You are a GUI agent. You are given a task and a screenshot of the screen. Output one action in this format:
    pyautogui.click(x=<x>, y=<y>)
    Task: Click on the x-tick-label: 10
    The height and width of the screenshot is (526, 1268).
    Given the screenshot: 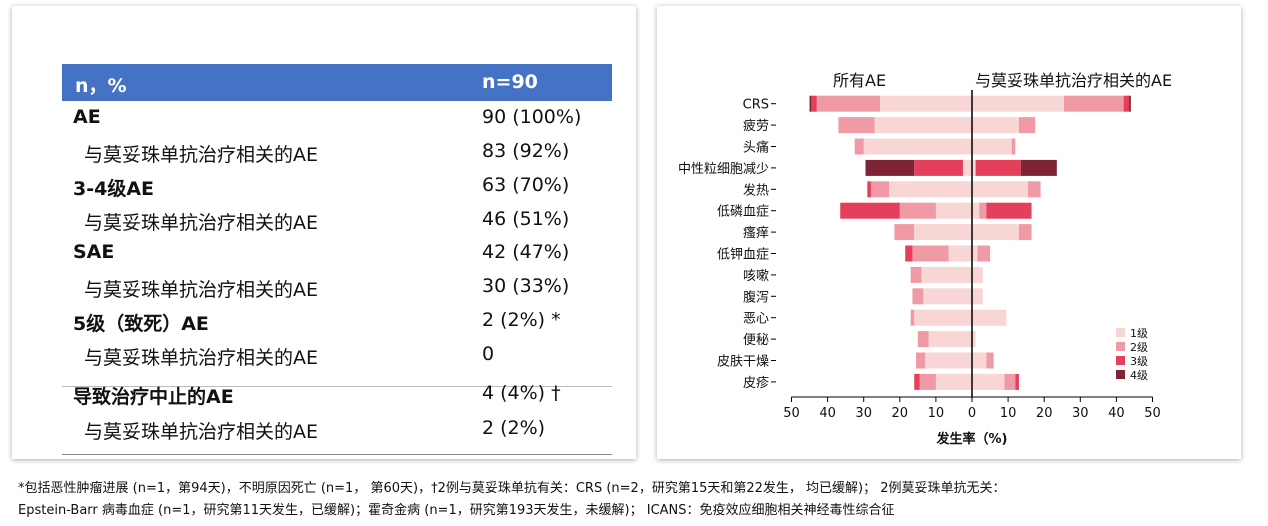 What is the action you would take?
    pyautogui.click(x=1008, y=413)
    